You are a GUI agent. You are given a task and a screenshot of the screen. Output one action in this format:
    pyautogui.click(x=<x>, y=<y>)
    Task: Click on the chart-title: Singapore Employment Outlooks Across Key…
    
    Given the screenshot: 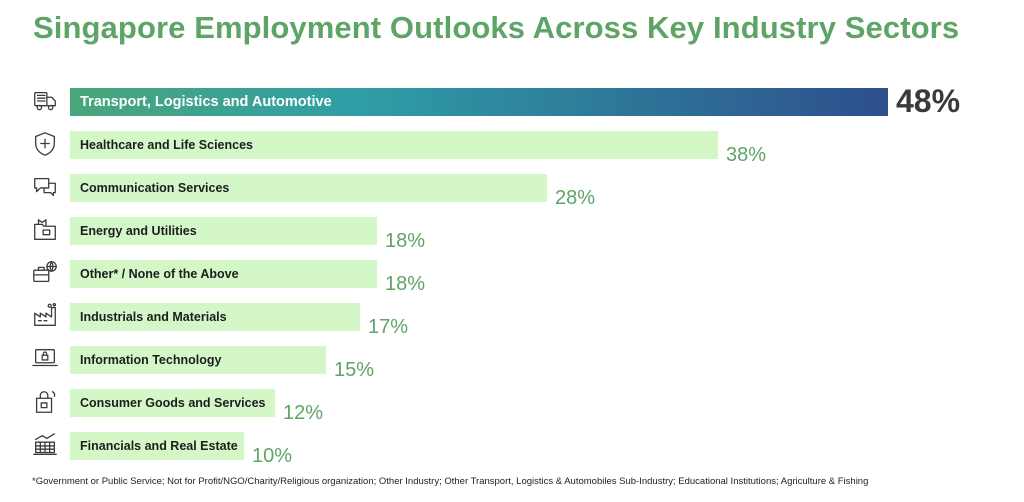 What is the action you would take?
    pyautogui.click(x=496, y=27)
    